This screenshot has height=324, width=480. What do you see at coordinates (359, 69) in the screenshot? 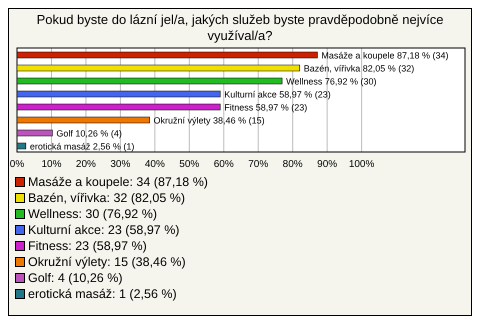
I see `category-label: Bazén, vířivka 82,05 % (32)` at bounding box center [359, 69].